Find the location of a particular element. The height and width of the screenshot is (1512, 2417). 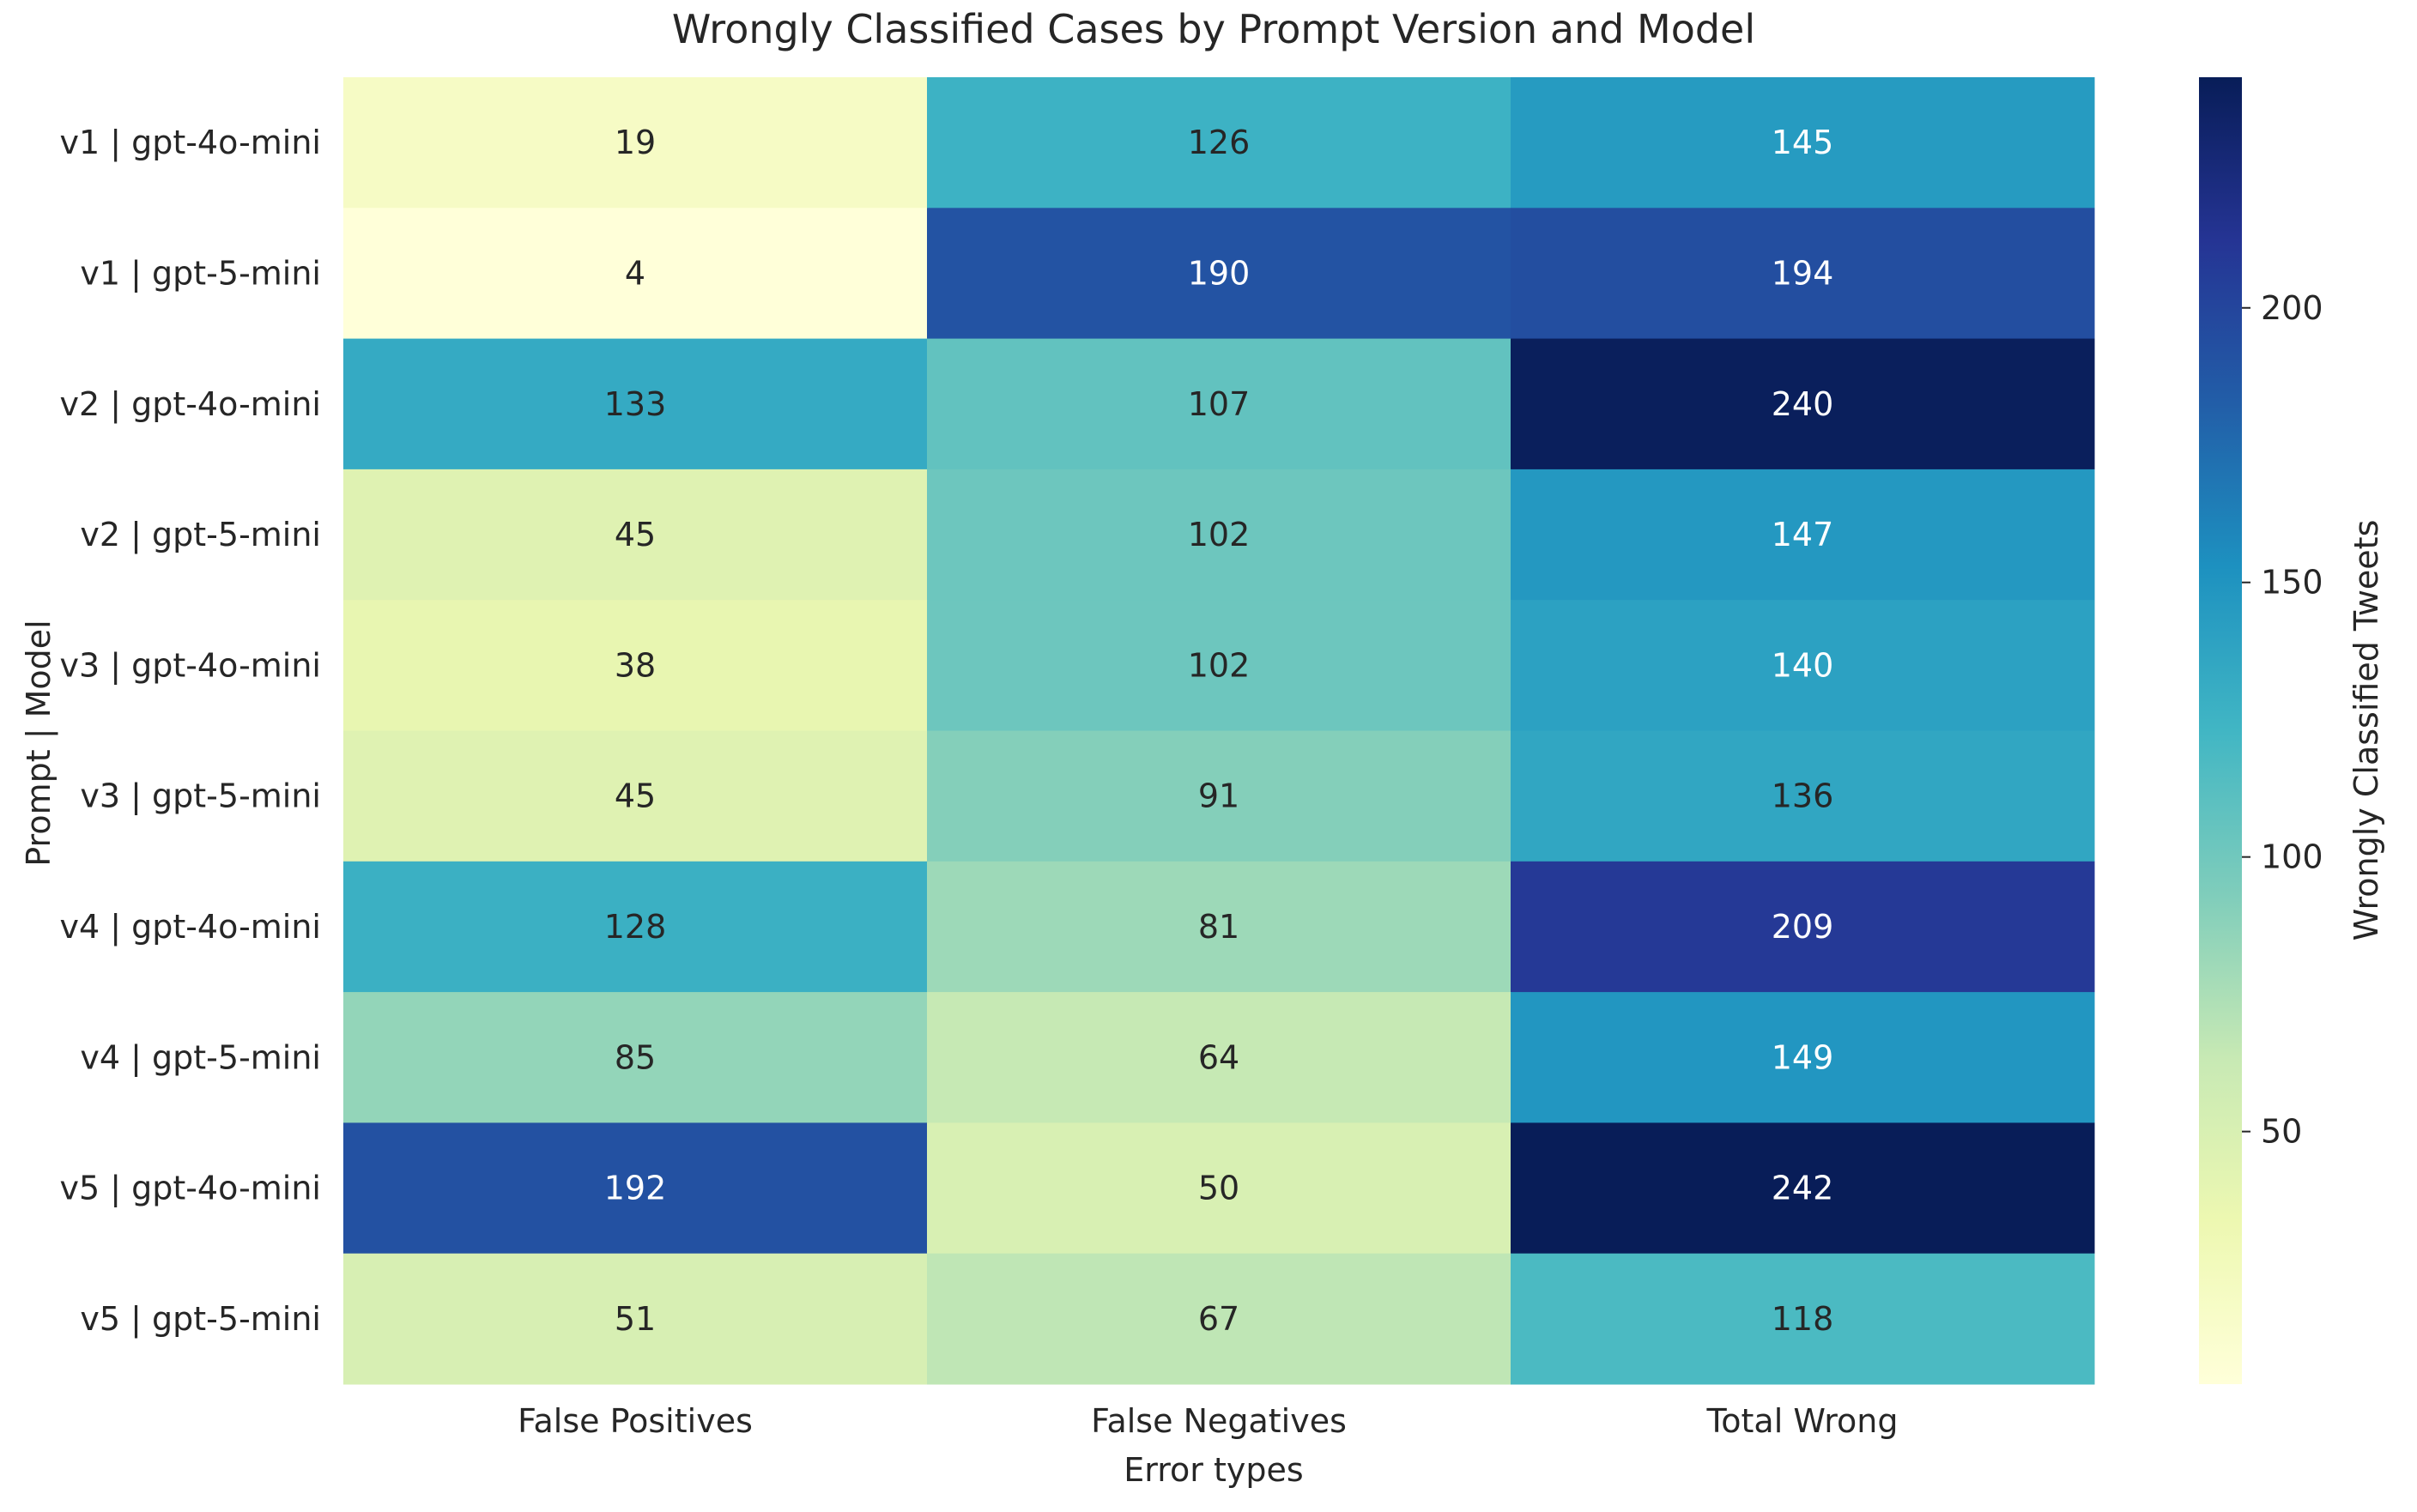

cell-value-label: 126 is located at coordinates (1219, 142).